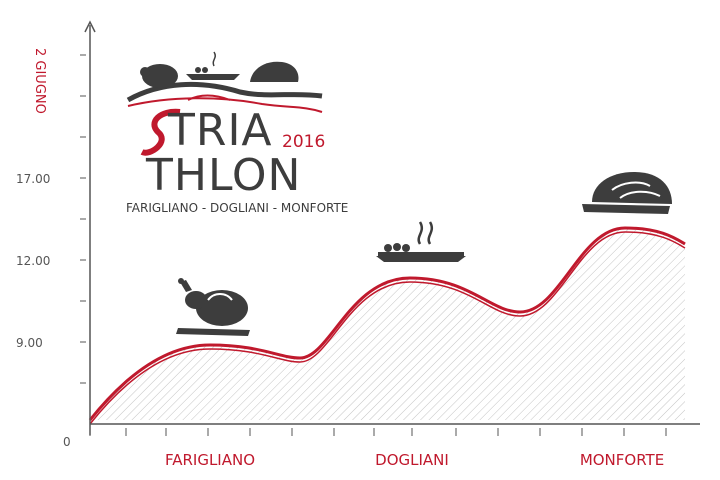 This screenshot has height=480, width=720. I want to click on y-tick-label-0: 0, so click(67, 442).